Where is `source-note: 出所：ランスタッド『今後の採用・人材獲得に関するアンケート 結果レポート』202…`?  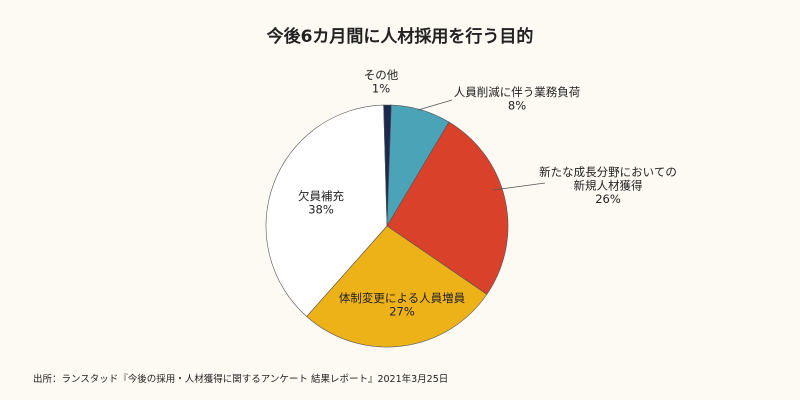 source-note: 出所：ランスタッド『今後の採用・人材獲得に関するアンケート 結果レポート』202… is located at coordinates (241, 379).